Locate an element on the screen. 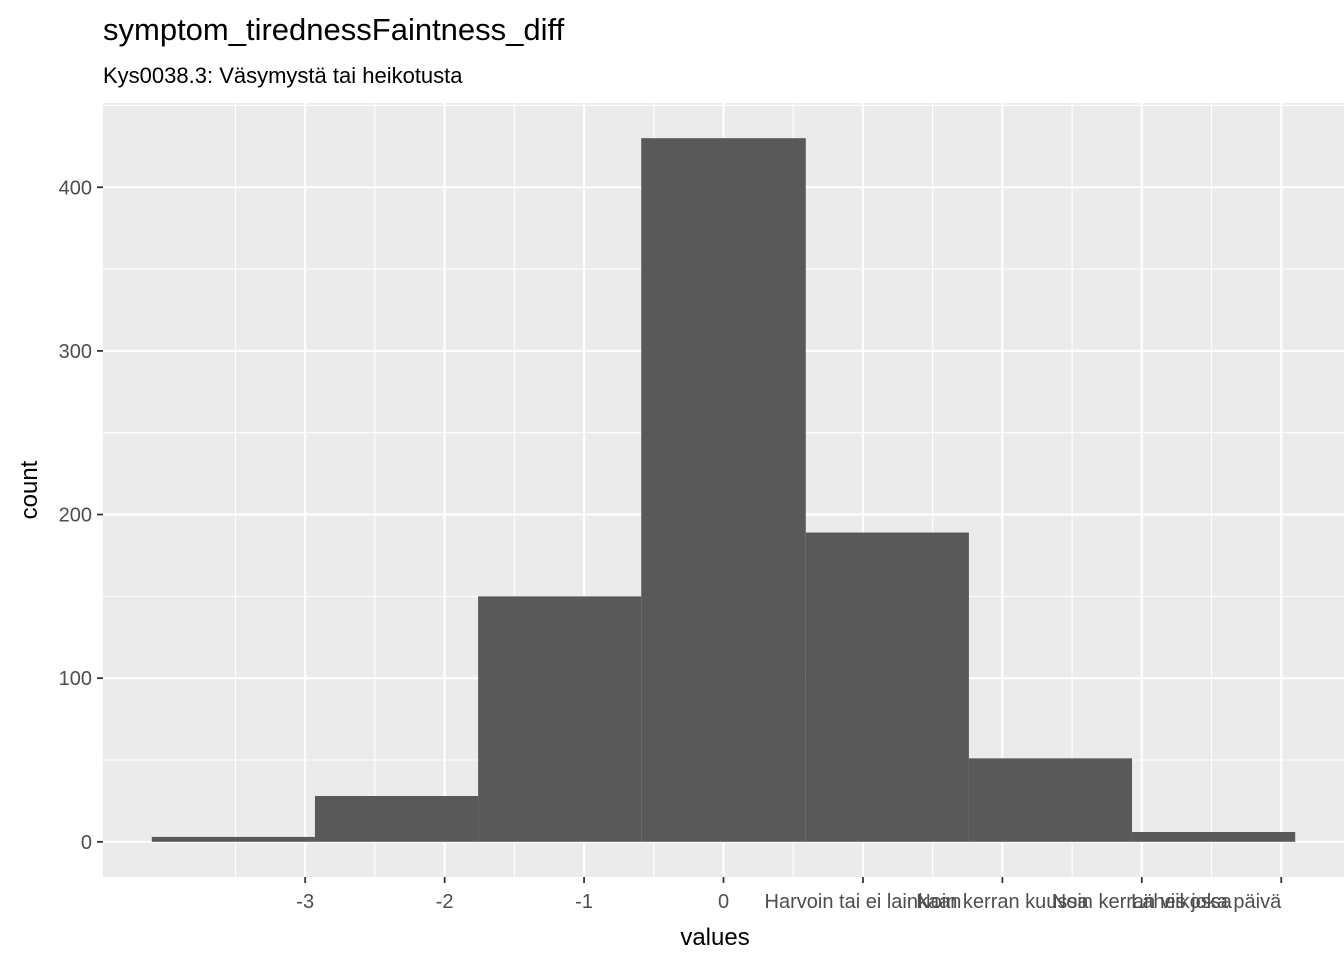 This screenshot has width=1344, height=960. y-tick-label: 400 is located at coordinates (75, 188).